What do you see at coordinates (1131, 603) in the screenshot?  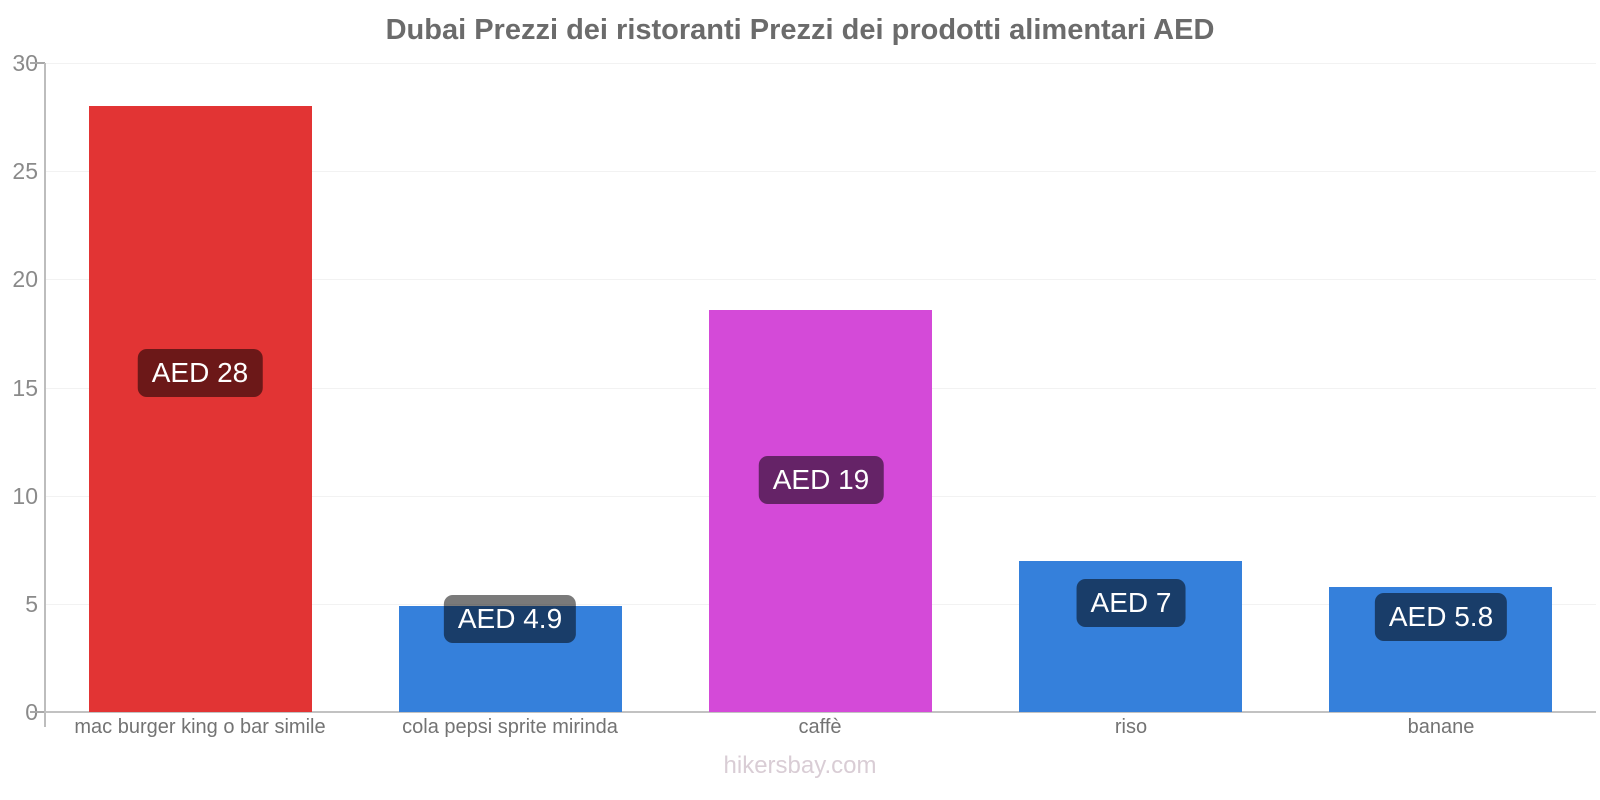 I see `bar-value-label-4: AED 7` at bounding box center [1131, 603].